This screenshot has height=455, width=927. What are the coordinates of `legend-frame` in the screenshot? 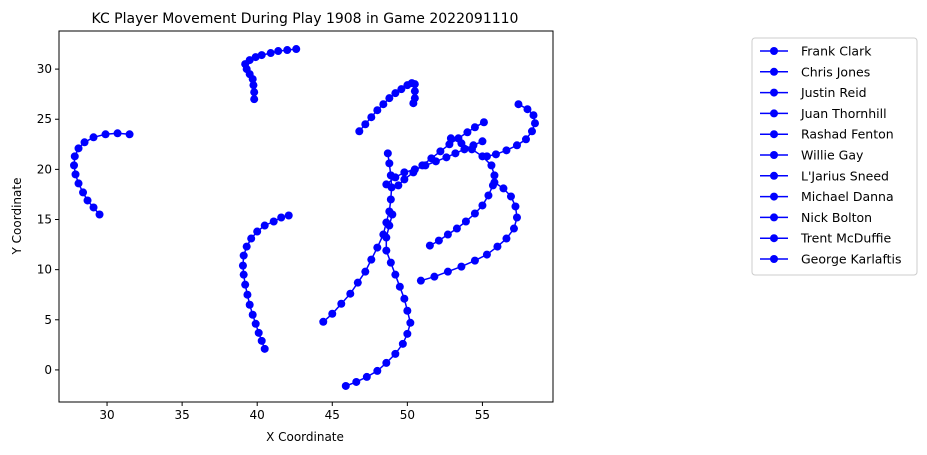 It's located at (834, 156).